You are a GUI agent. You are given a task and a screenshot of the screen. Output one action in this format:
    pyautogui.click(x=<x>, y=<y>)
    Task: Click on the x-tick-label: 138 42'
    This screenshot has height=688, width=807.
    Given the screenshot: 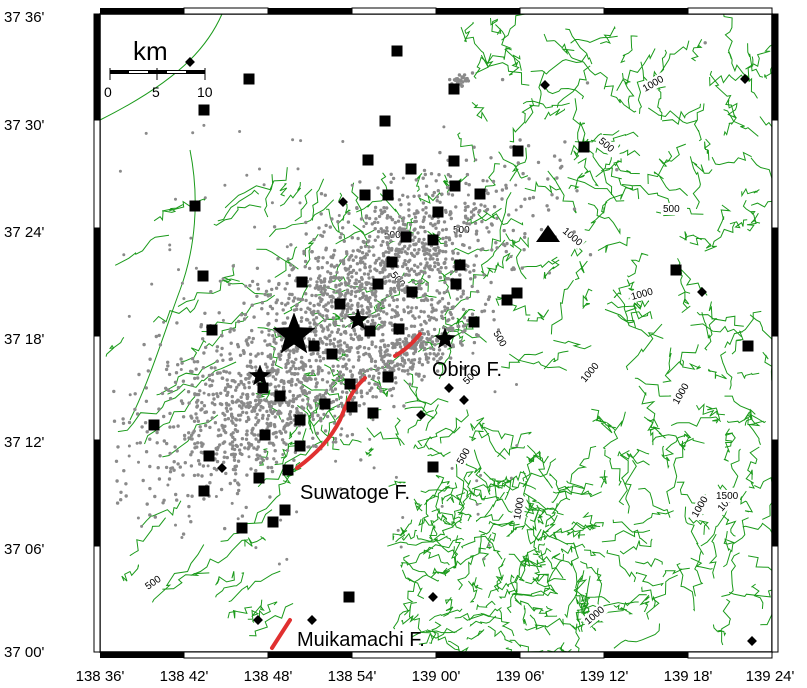 What is the action you would take?
    pyautogui.click(x=184, y=676)
    